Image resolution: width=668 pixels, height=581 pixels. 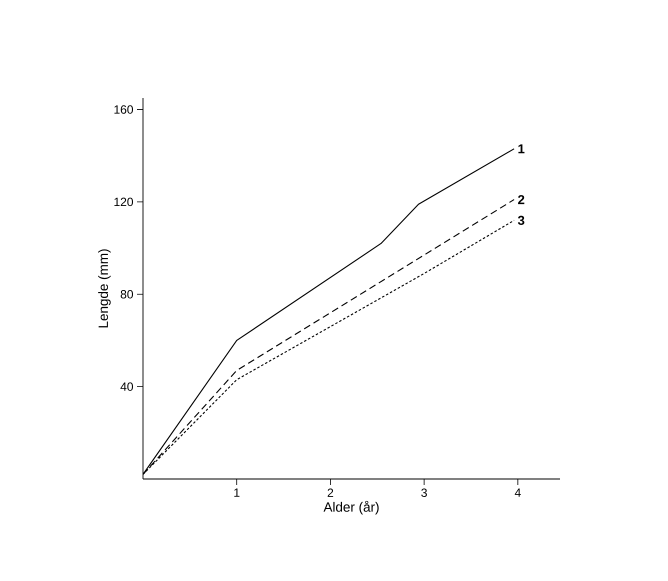 I want to click on series-label: 3, so click(x=521, y=220).